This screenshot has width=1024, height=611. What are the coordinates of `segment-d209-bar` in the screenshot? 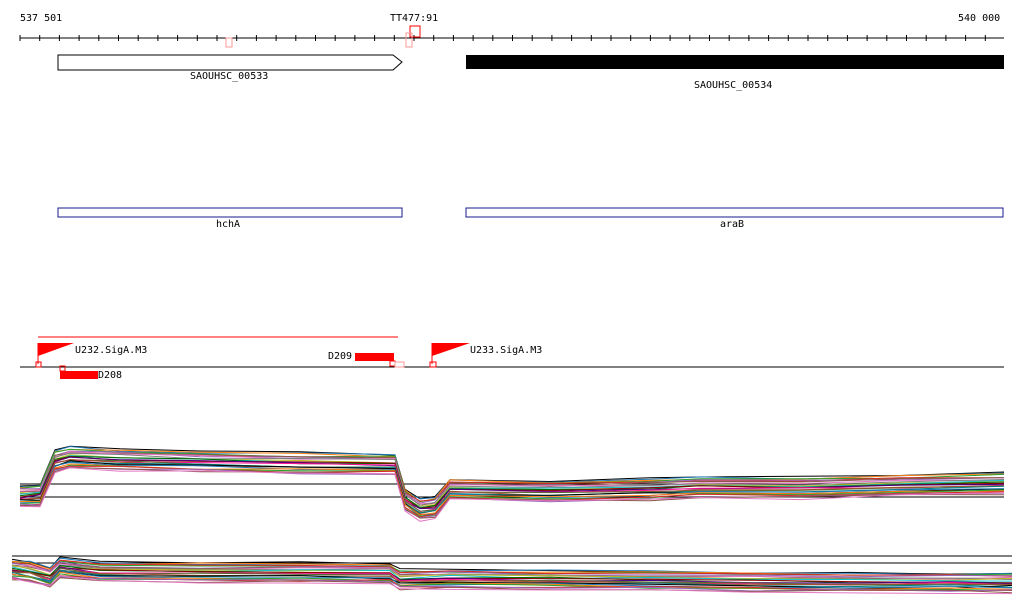 It's located at (374, 357).